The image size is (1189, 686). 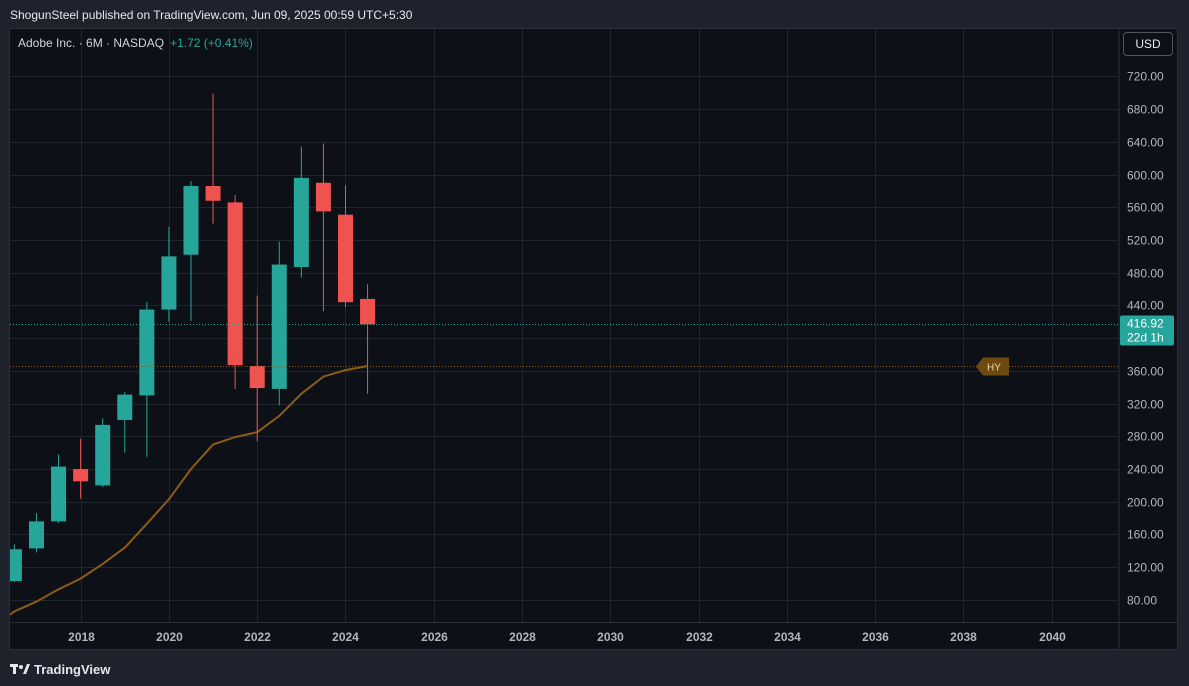 What do you see at coordinates (1145, 241) in the screenshot?
I see `y-tick-label: 520.00` at bounding box center [1145, 241].